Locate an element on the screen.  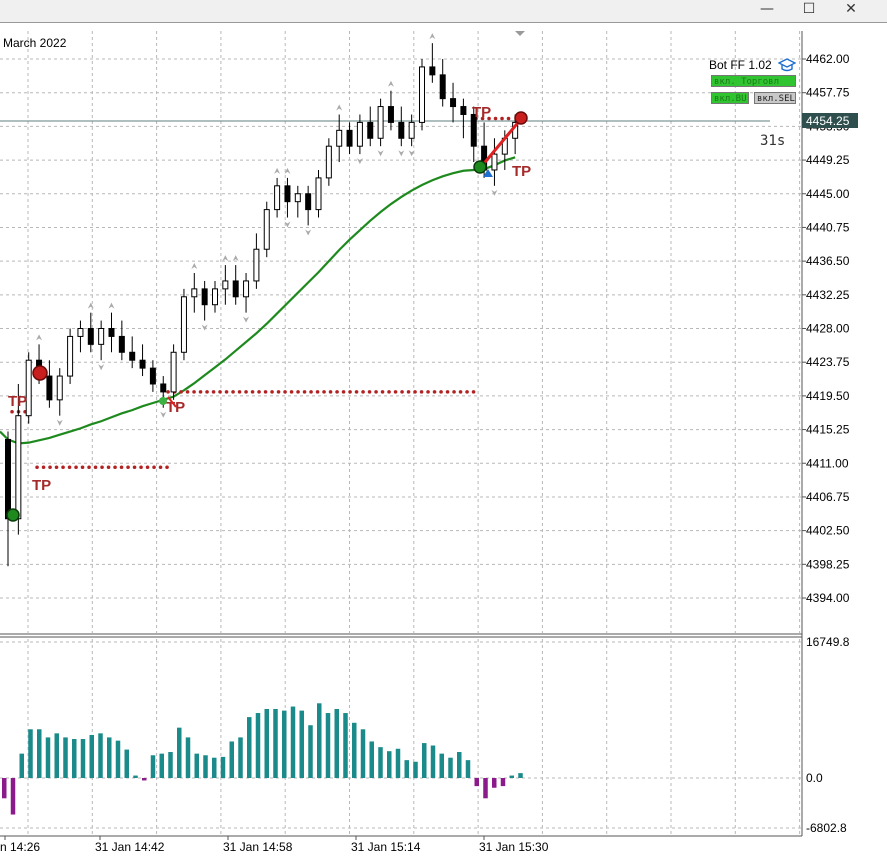
toggle-sell-button: вкл.SELL is located at coordinates (775, 98).